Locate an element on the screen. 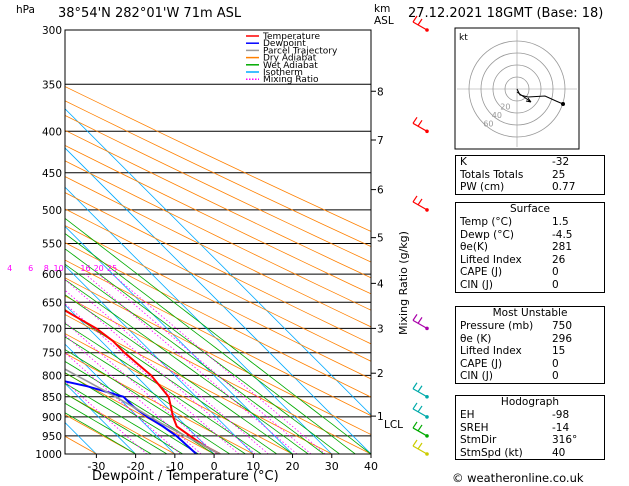 This screenshot has width=629, height=486. legend-entry: Temperature is located at coordinates (291, 37).